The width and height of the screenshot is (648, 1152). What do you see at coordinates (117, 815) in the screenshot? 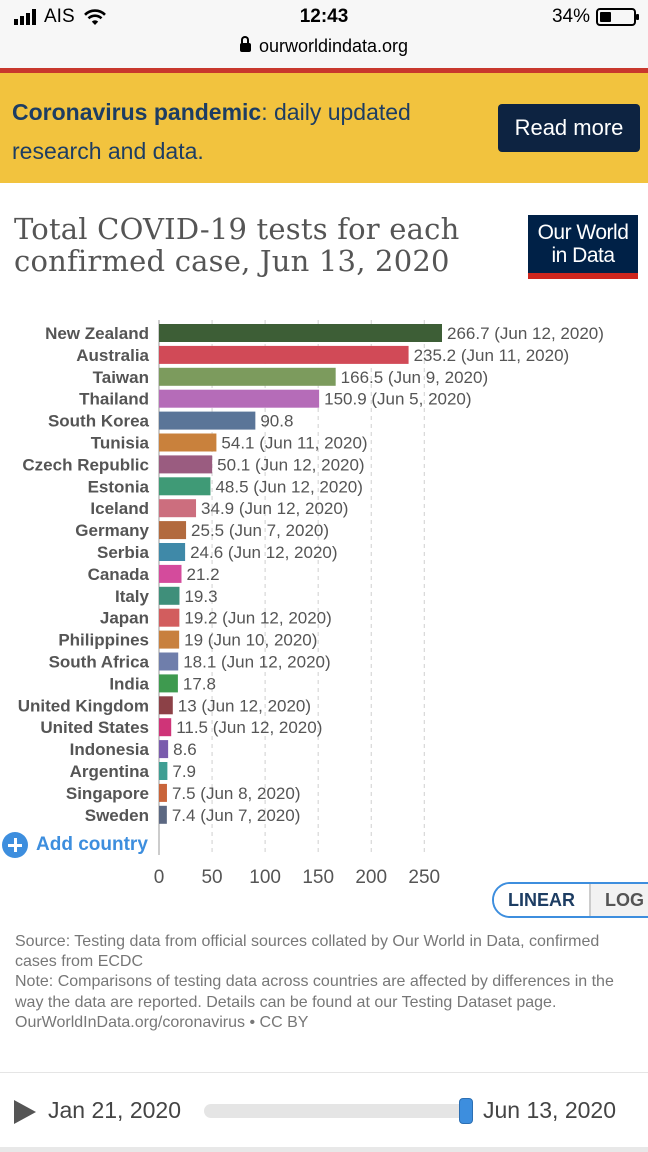
I see `category-label: Sweden` at bounding box center [117, 815].